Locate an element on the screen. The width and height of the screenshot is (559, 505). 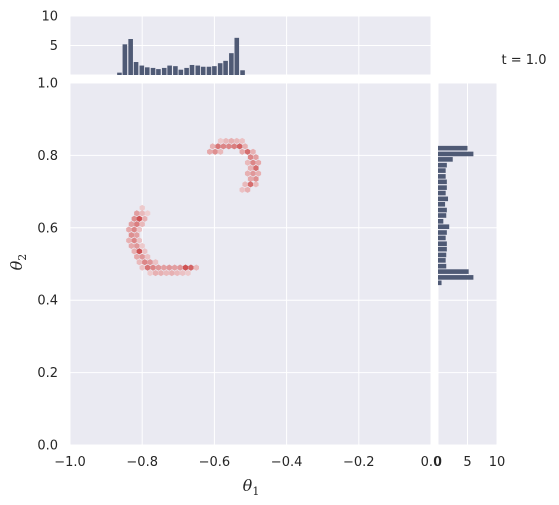
x-tick-label: −0.4 is located at coordinates (287, 462).